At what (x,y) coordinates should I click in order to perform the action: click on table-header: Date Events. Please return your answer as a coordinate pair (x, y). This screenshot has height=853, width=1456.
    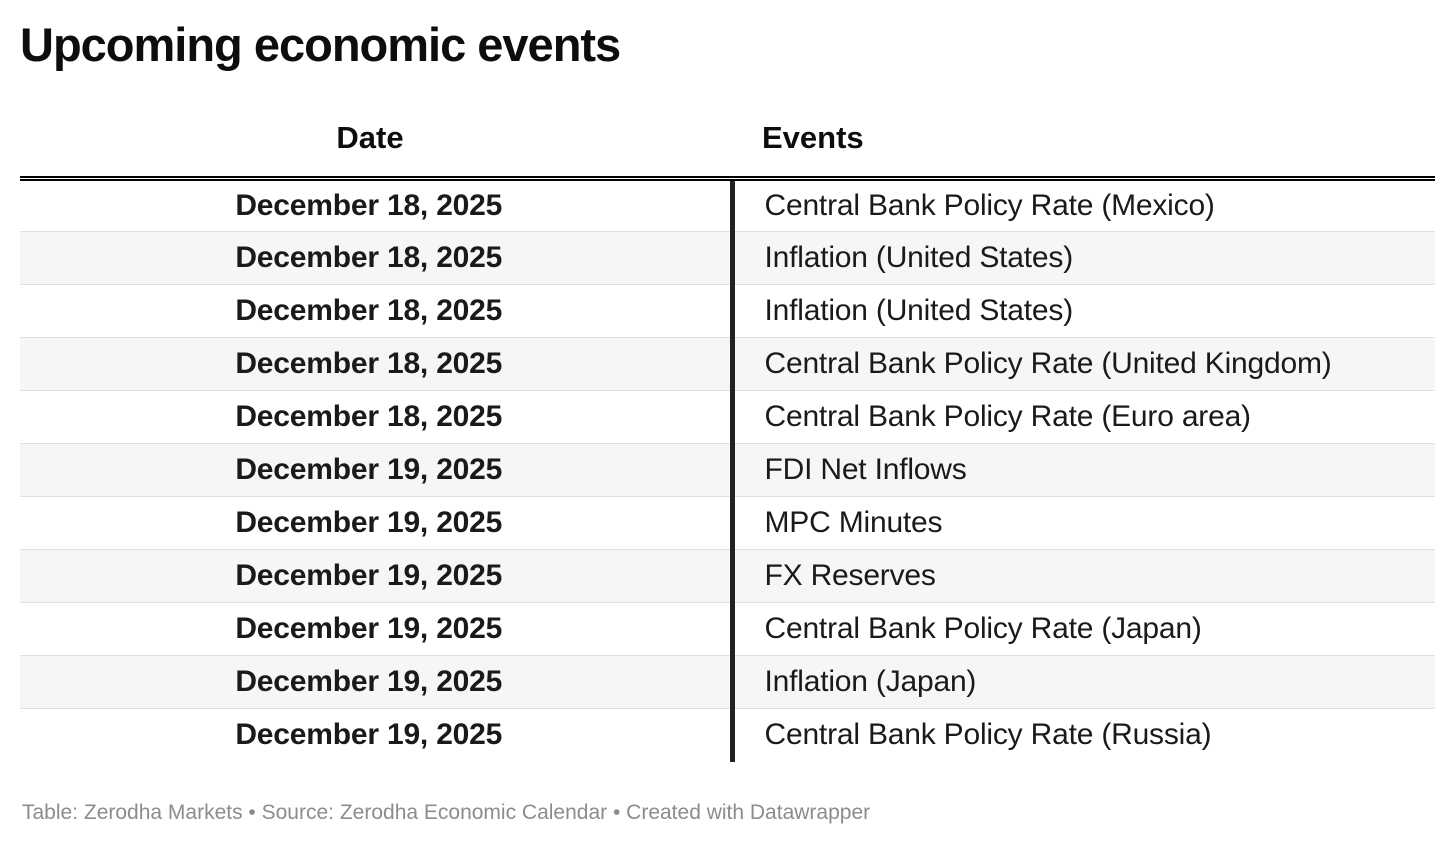
    Looking at the image, I should click on (727, 151).